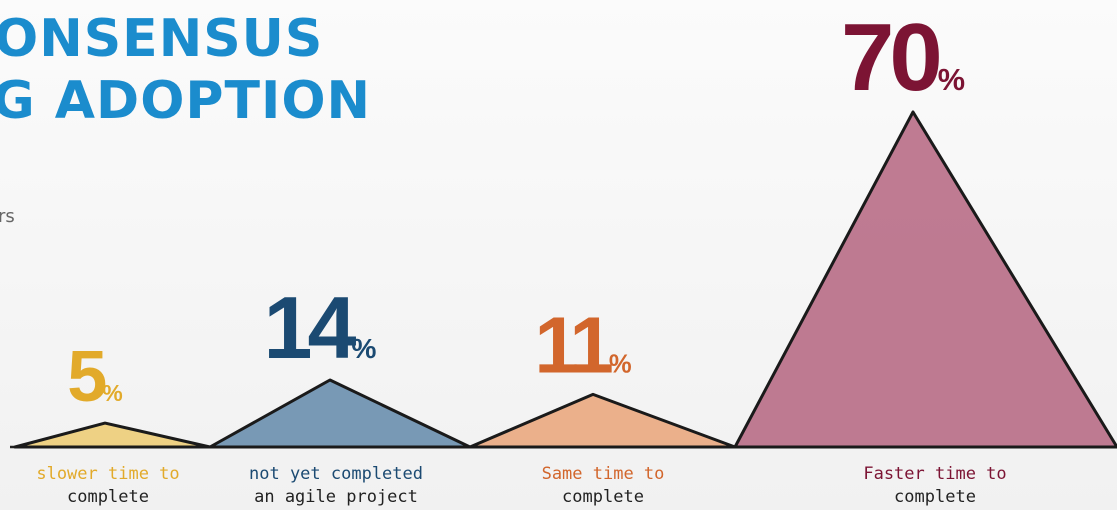 This screenshot has height=510, width=1117. What do you see at coordinates (310, 327) in the screenshot?
I see `value-number: 14` at bounding box center [310, 327].